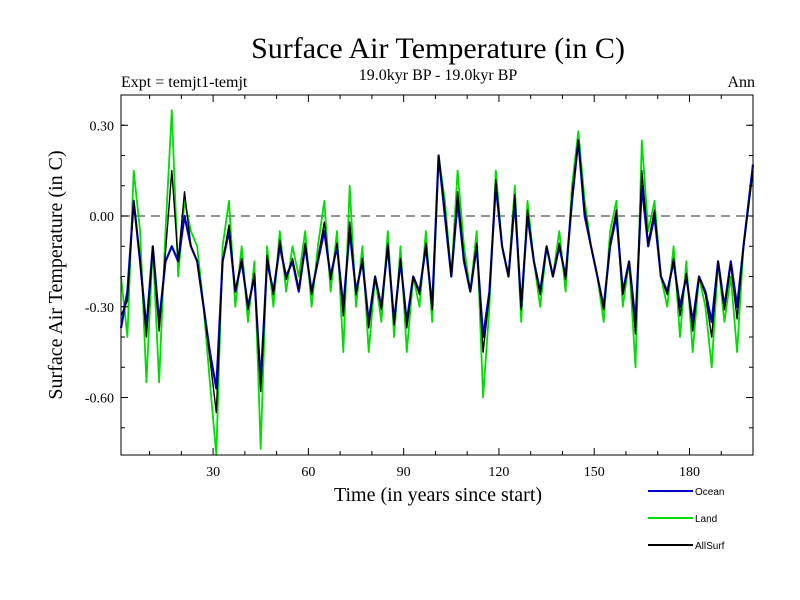 Image resolution: width=800 pixels, height=600 pixels. I want to click on legend: Ocean Land AllSurf, so click(686, 519).